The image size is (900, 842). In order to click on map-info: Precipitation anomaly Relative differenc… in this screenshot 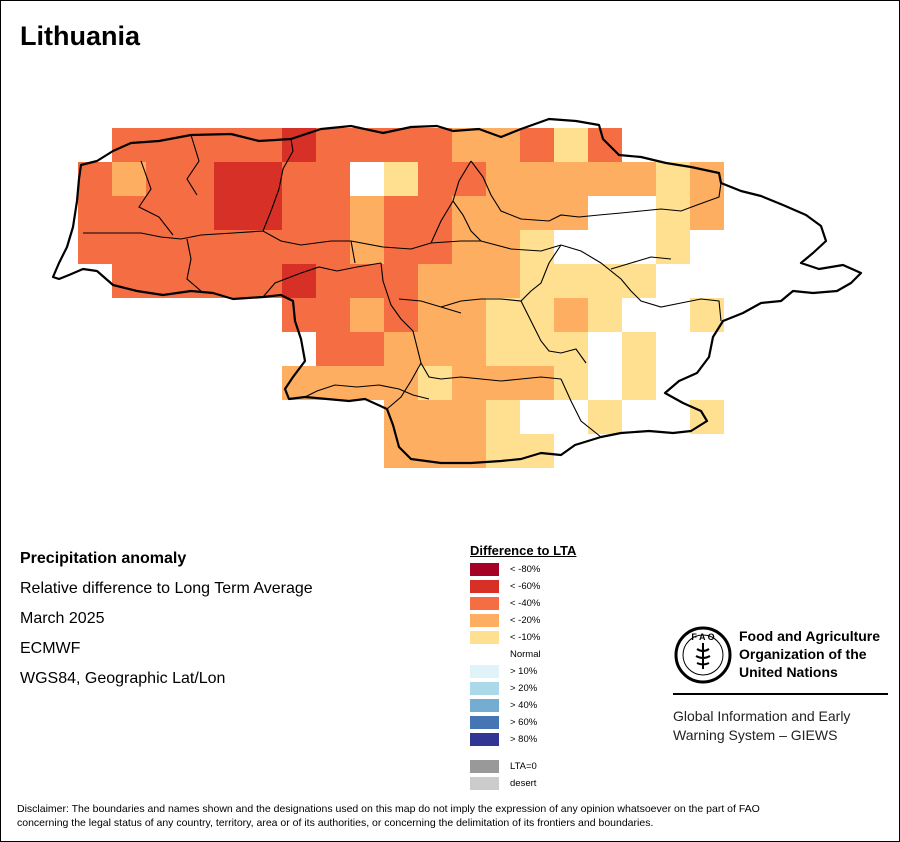, I will do `click(166, 624)`.